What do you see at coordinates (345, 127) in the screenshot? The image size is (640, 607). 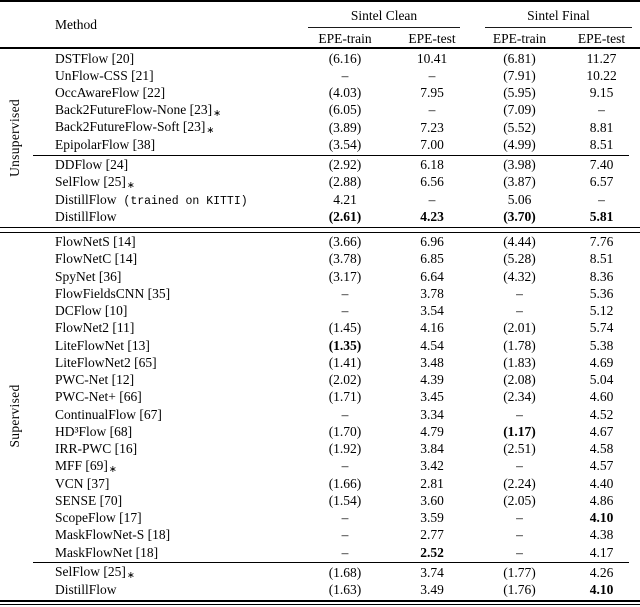 I see `epe-value: (3.89)` at bounding box center [345, 127].